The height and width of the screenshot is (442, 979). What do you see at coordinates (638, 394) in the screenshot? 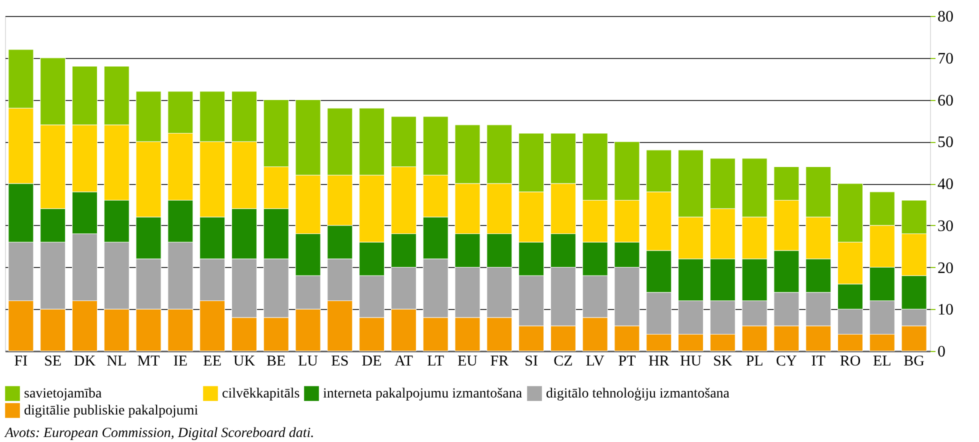
I see `legend-label: digitālo tehnoloģiju izmantošana` at bounding box center [638, 394].